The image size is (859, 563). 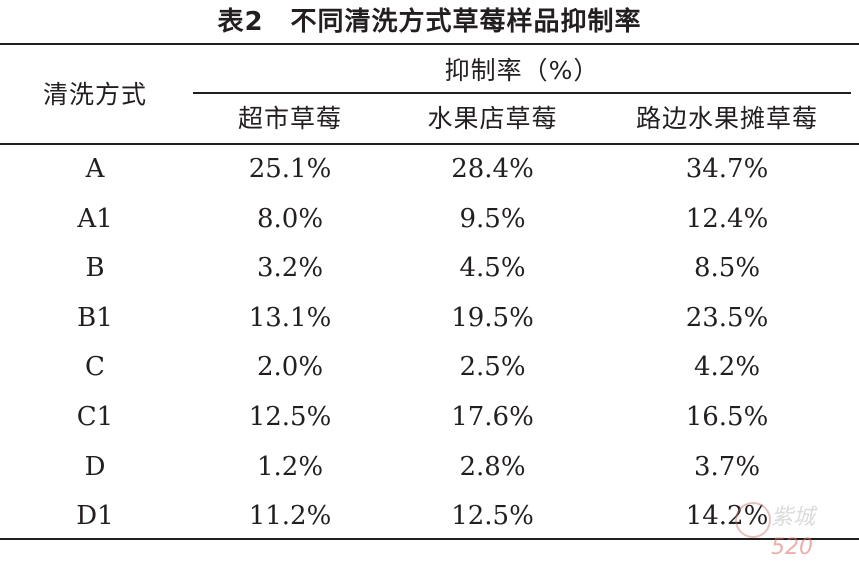 I want to click on cell-supermarket: 1.2%, so click(x=290, y=467).